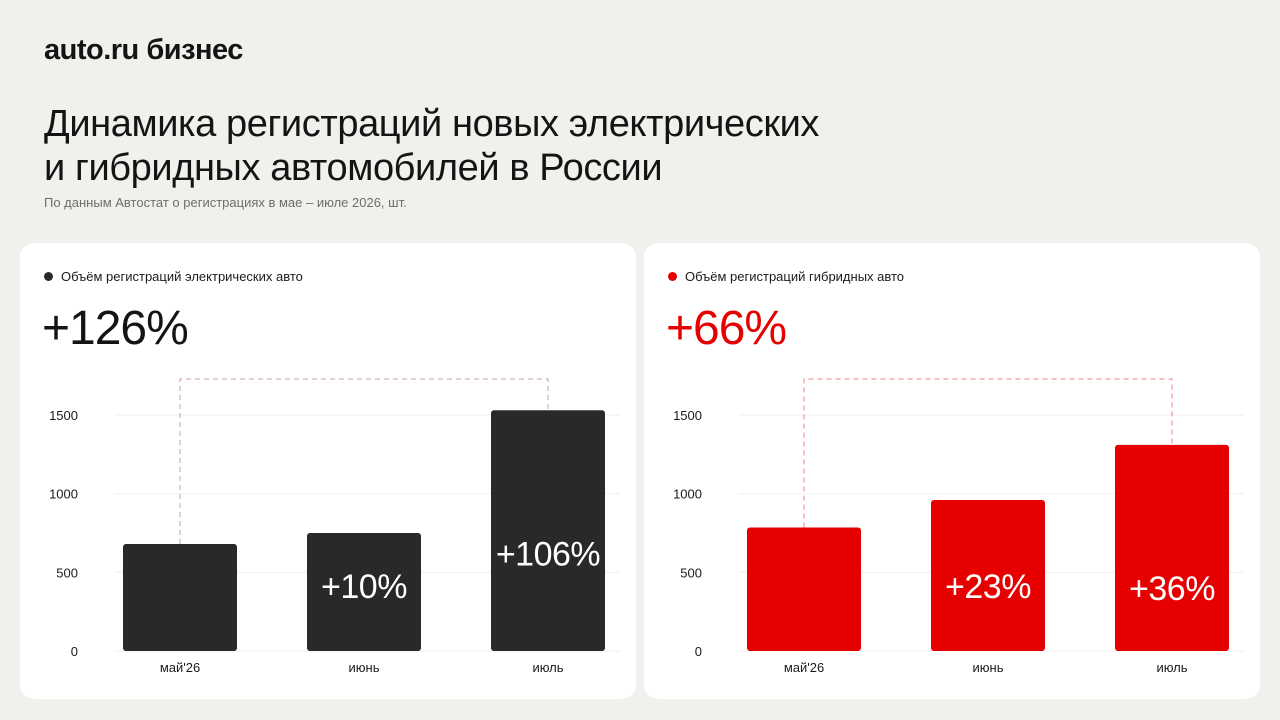 The image size is (1280, 720). Describe the element at coordinates (687, 415) in the screenshot. I see `hybrid-ytick-label: 1500` at that location.